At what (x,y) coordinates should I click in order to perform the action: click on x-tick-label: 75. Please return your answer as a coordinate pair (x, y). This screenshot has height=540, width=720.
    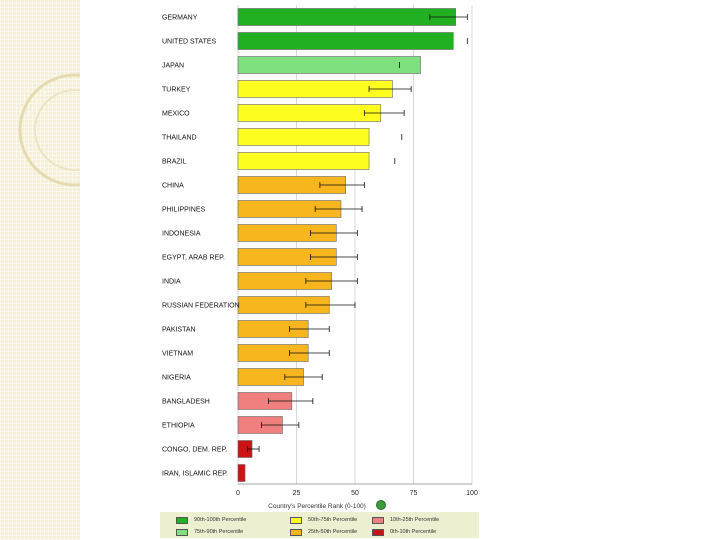
    Looking at the image, I should click on (414, 493).